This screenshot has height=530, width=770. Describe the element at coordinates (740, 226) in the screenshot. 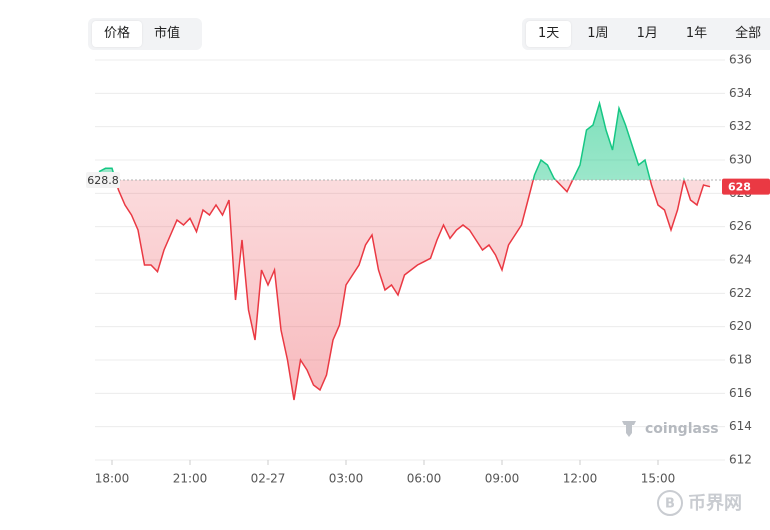

I see `y-tick-label: 626` at that location.